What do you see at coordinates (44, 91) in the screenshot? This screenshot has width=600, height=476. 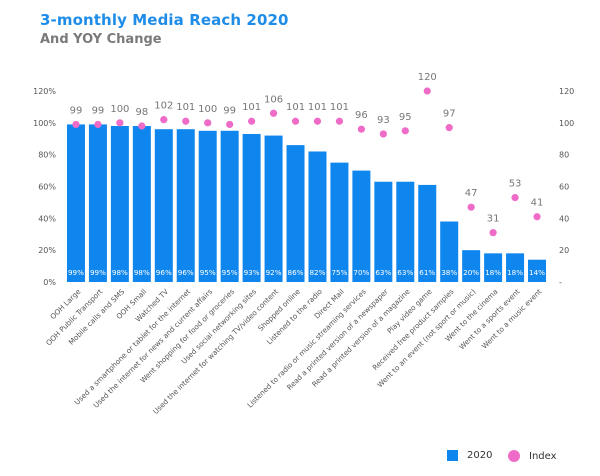 I see `y-left-tick-label: 120%` at bounding box center [44, 91].